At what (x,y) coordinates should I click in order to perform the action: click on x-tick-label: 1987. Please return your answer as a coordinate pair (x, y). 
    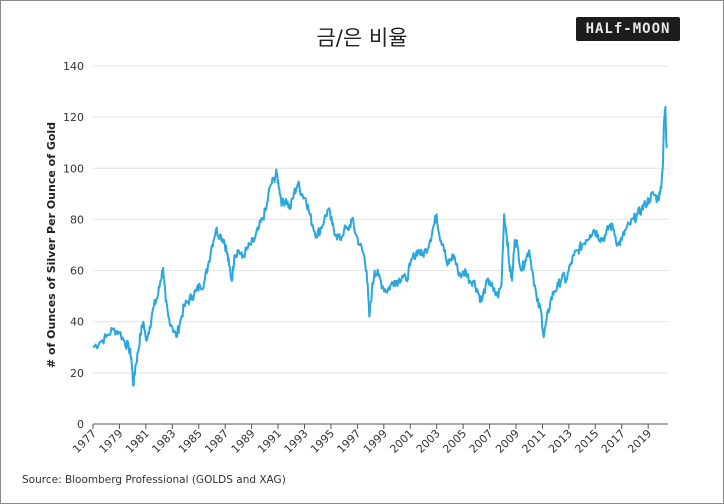
    Looking at the image, I should click on (216, 441).